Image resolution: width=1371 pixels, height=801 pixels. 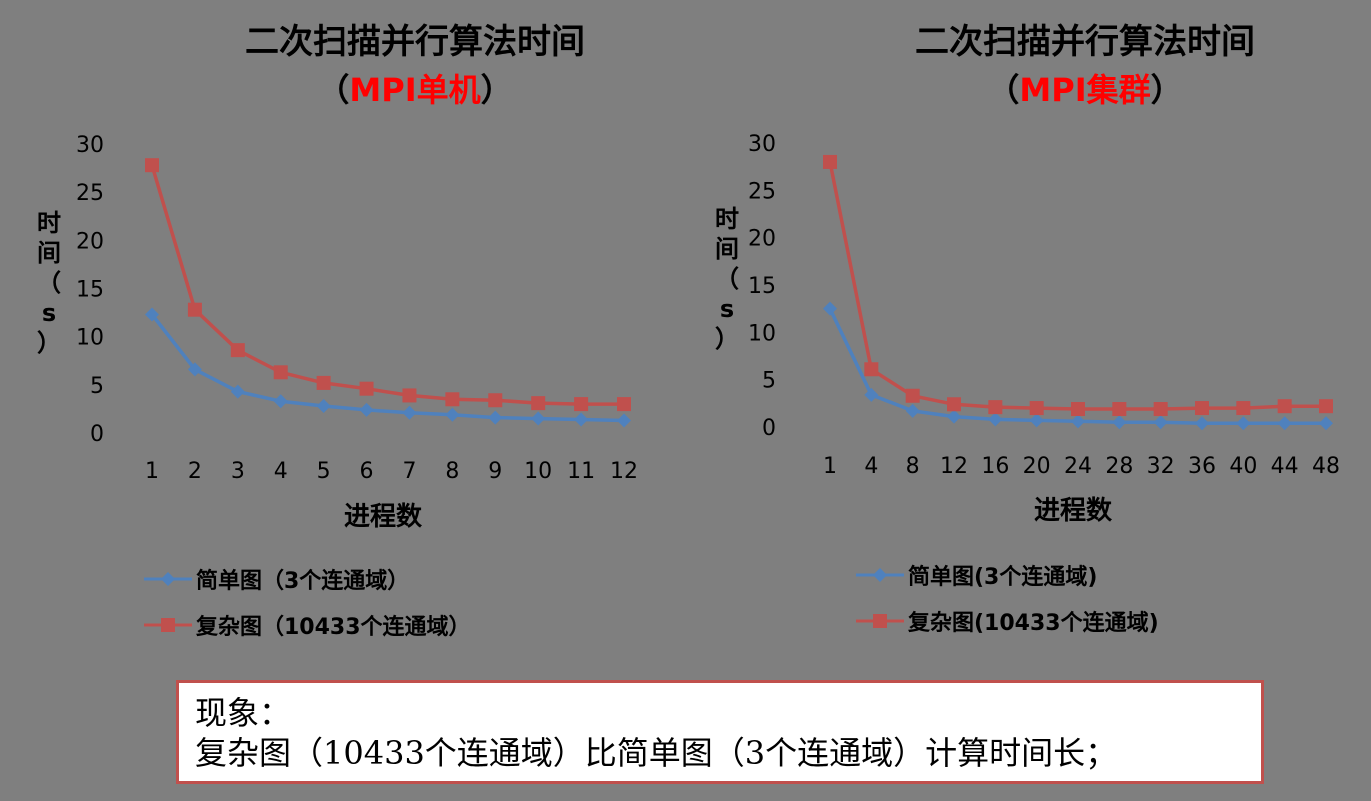 What do you see at coordinates (538, 471) in the screenshot?
I see `left-x-tick-label: 10` at bounding box center [538, 471].